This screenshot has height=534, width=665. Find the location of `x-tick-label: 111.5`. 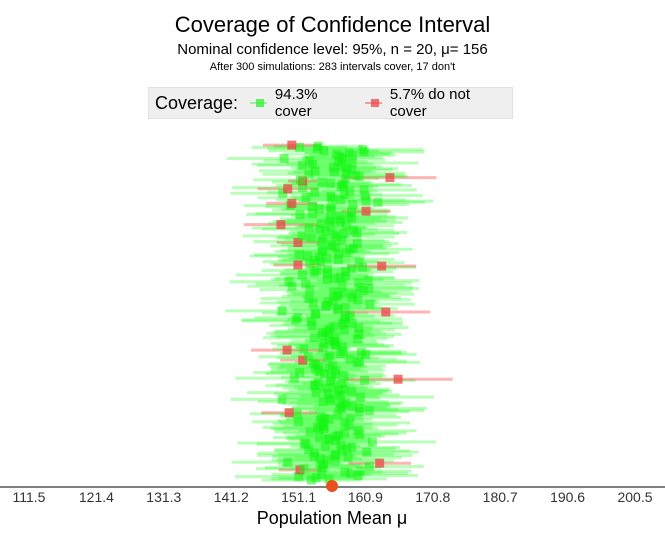

x-tick-label: 111.5 is located at coordinates (29, 497).